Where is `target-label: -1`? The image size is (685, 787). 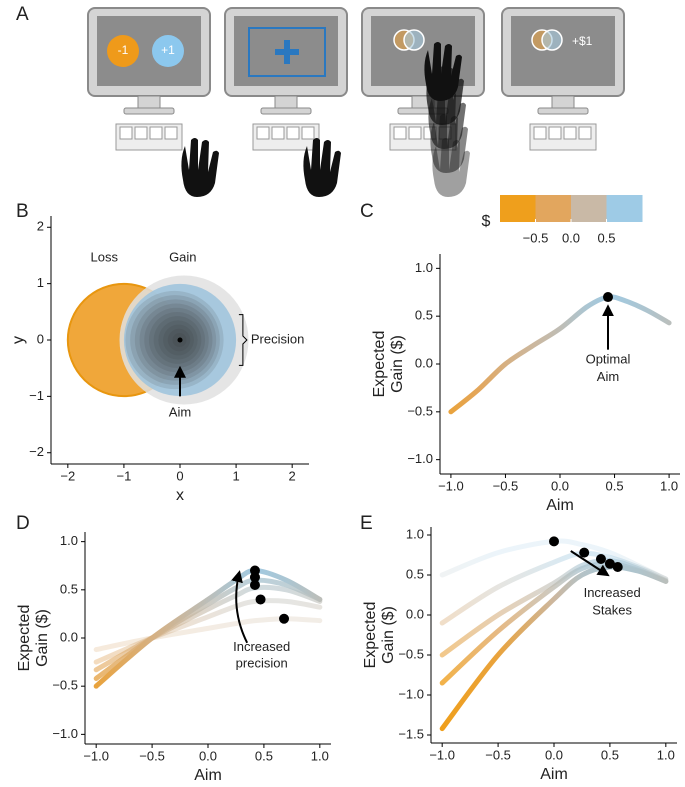
target-label: -1 is located at coordinates (123, 50).